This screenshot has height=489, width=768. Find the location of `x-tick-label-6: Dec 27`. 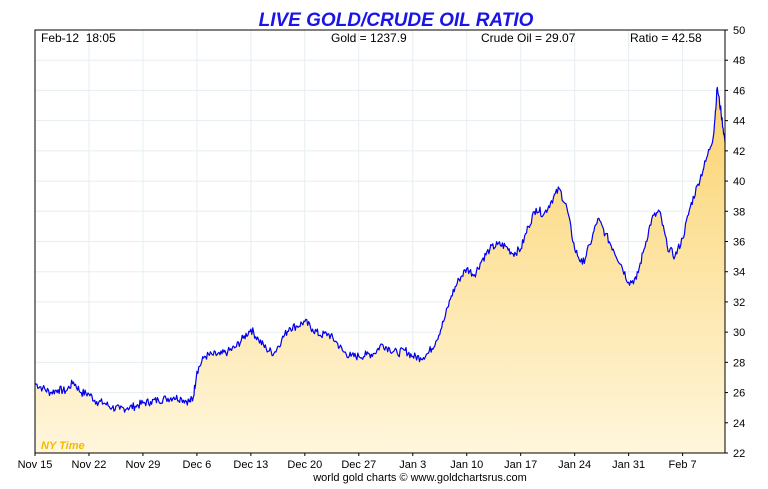

x-tick-label-6: Dec 27 is located at coordinates (358, 465).